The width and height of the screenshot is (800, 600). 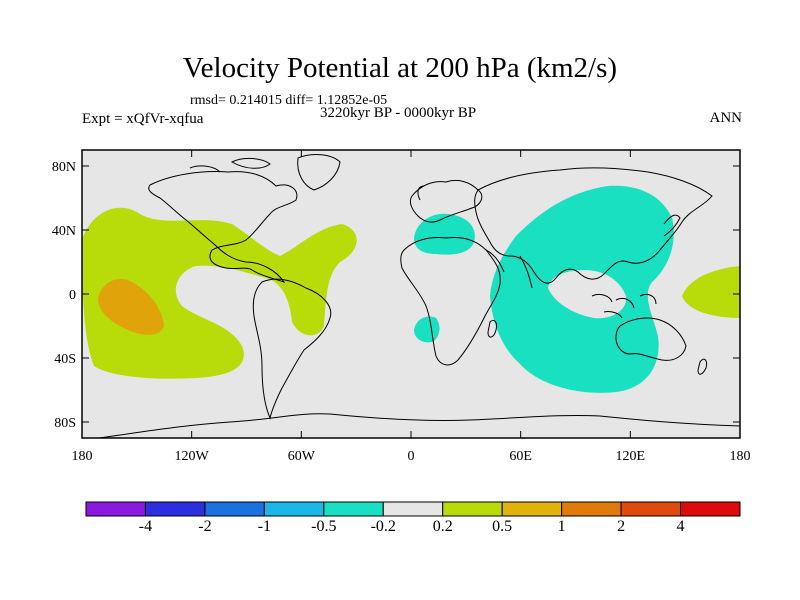 What do you see at coordinates (651, 339) in the screenshot?
I see `coast-australia` at bounding box center [651, 339].